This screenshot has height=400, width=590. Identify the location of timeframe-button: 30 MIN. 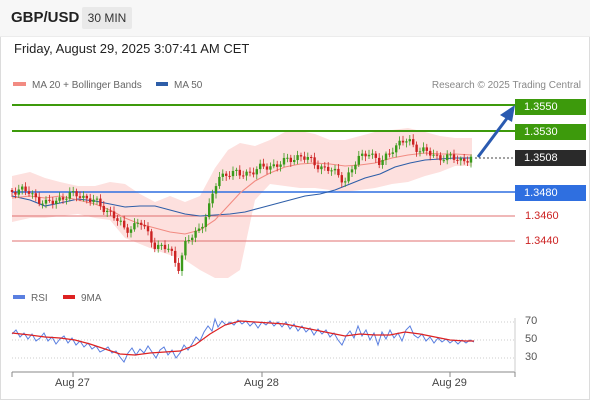
(107, 18).